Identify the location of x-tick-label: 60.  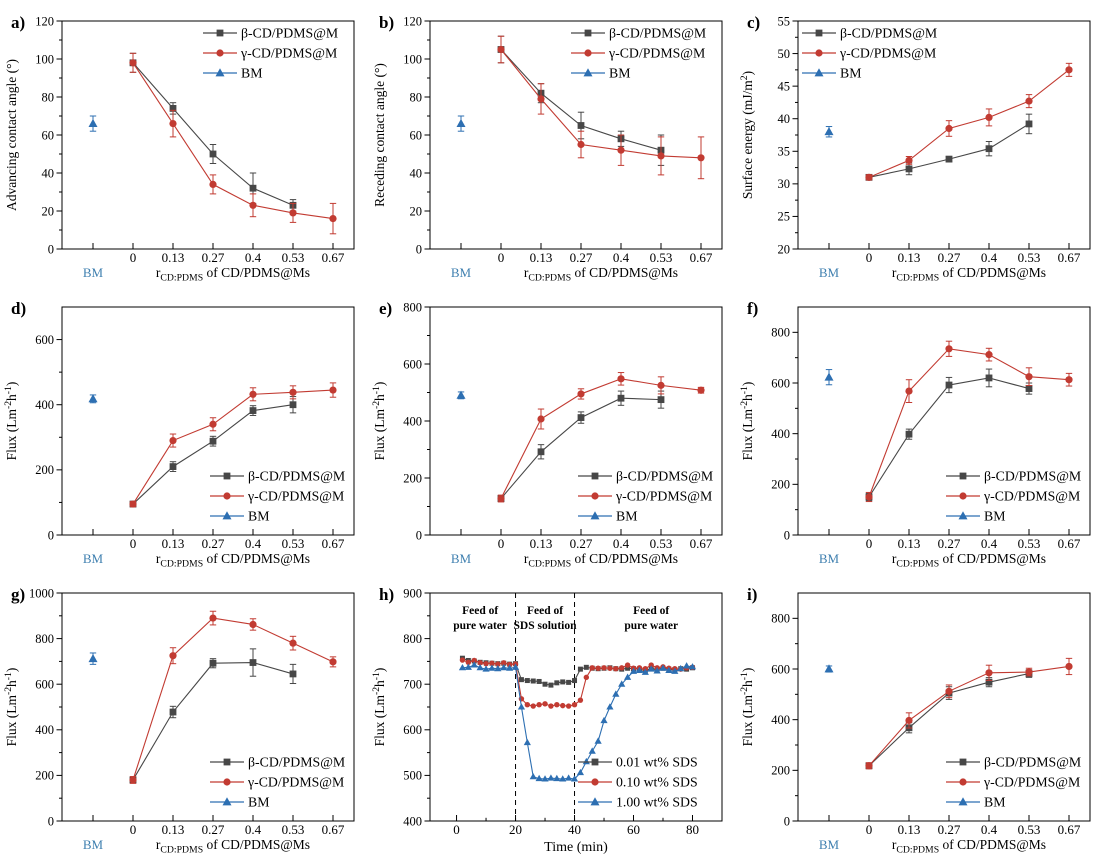
(633, 829).